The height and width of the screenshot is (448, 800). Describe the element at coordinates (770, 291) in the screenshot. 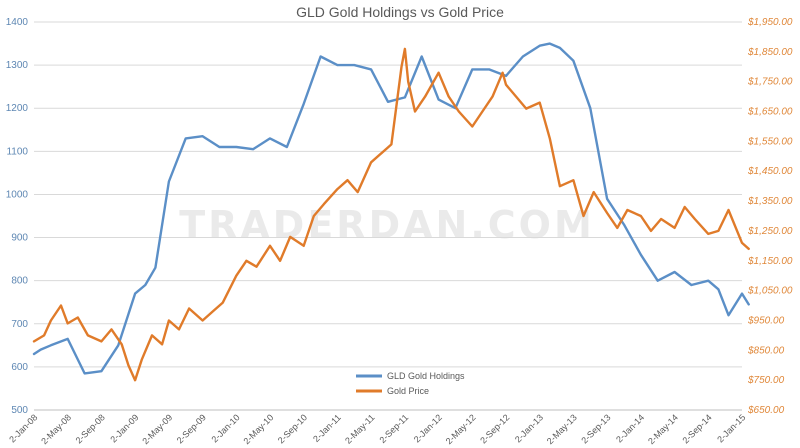

I see `right-tick-label: $1,050.00` at that location.